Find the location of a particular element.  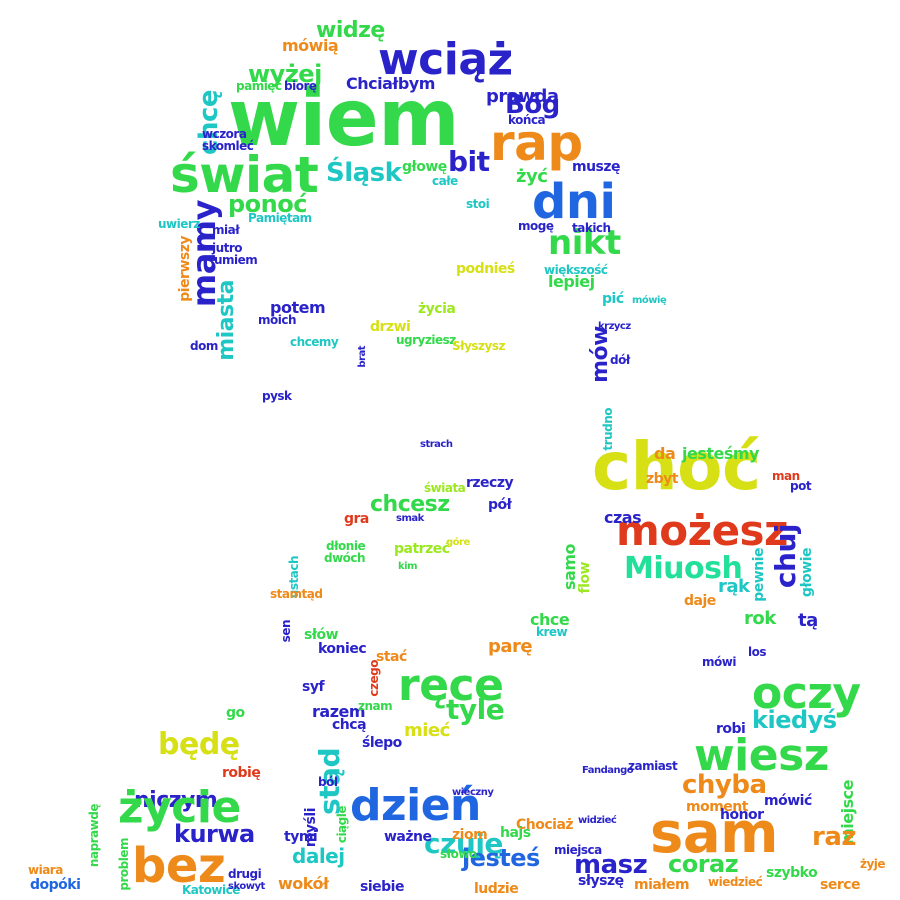

cloud-word: bez is located at coordinates (179, 866).